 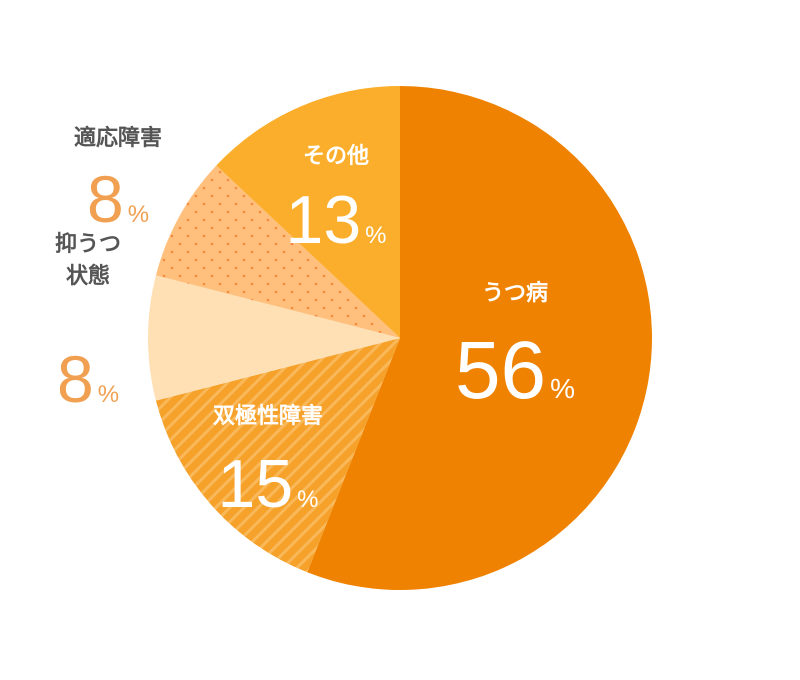 I want to click on slice-label-adjustment: 適応障害, so click(x=118, y=138).